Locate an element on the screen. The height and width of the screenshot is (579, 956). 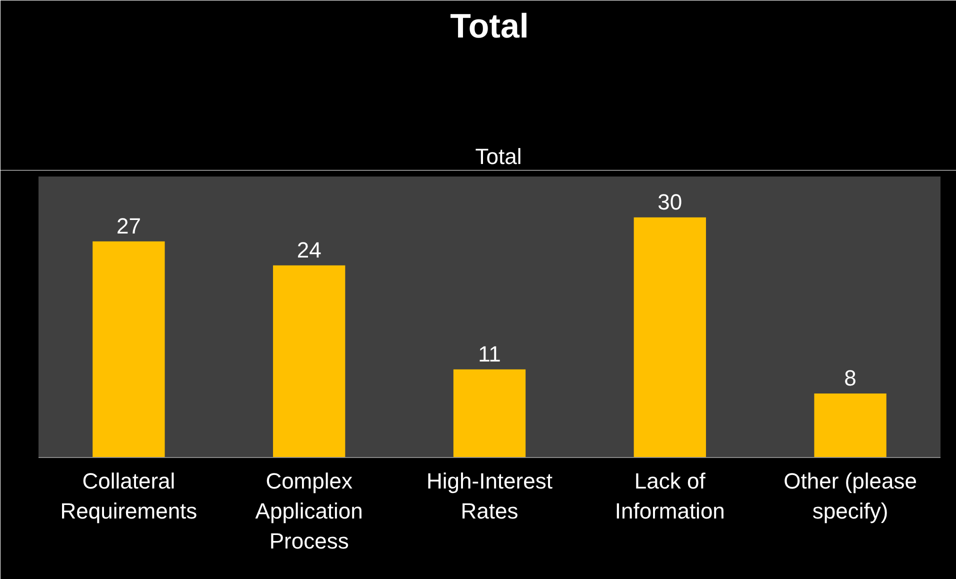
x-tick-label: Complex Application Process is located at coordinates (309, 511).